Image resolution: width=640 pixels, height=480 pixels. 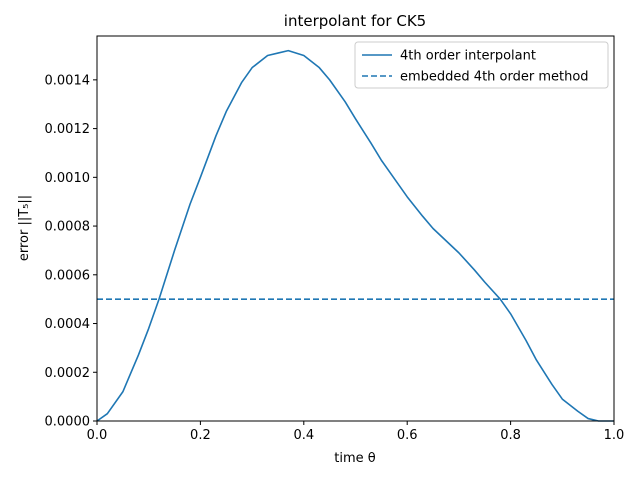 What do you see at coordinates (614, 435) in the screenshot?
I see `x-tick-label: 1.0` at bounding box center [614, 435].